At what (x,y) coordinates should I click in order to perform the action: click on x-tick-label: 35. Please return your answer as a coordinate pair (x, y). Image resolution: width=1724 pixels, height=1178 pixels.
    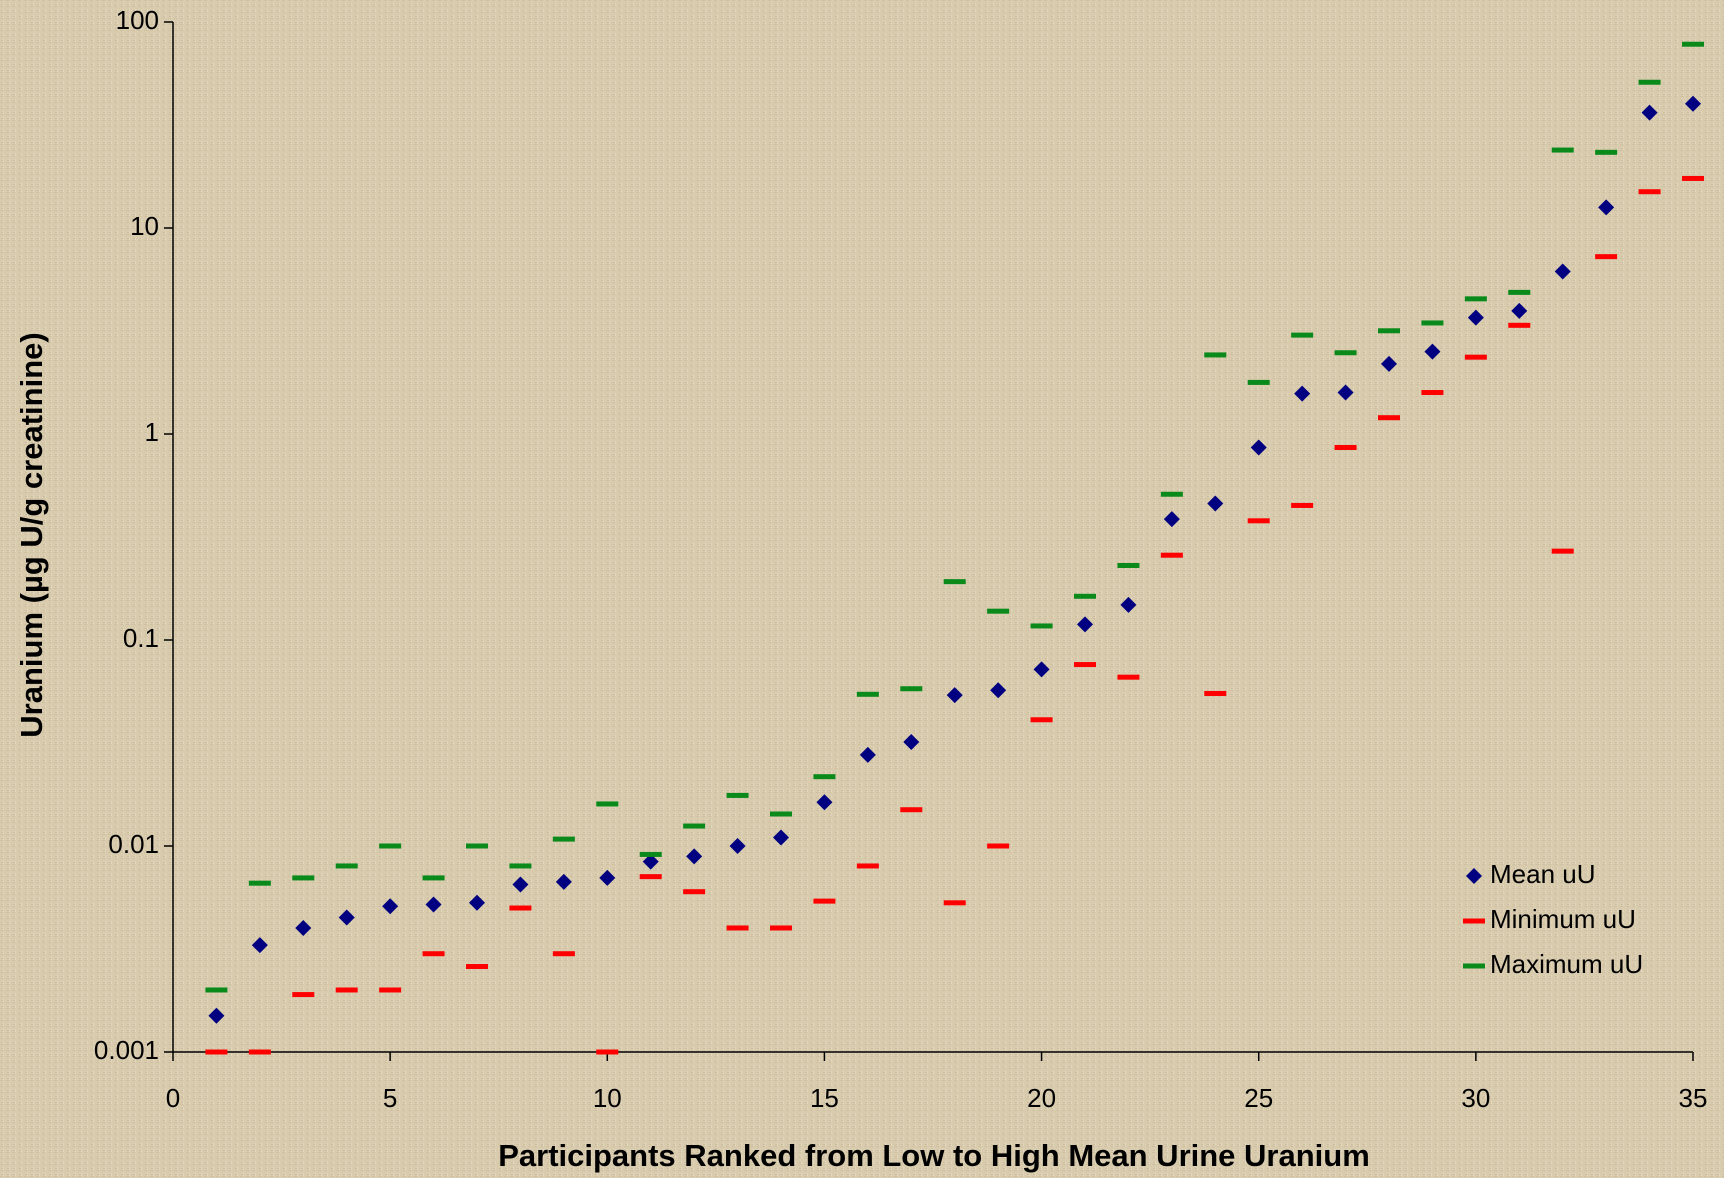
    Looking at the image, I should click on (1693, 1098).